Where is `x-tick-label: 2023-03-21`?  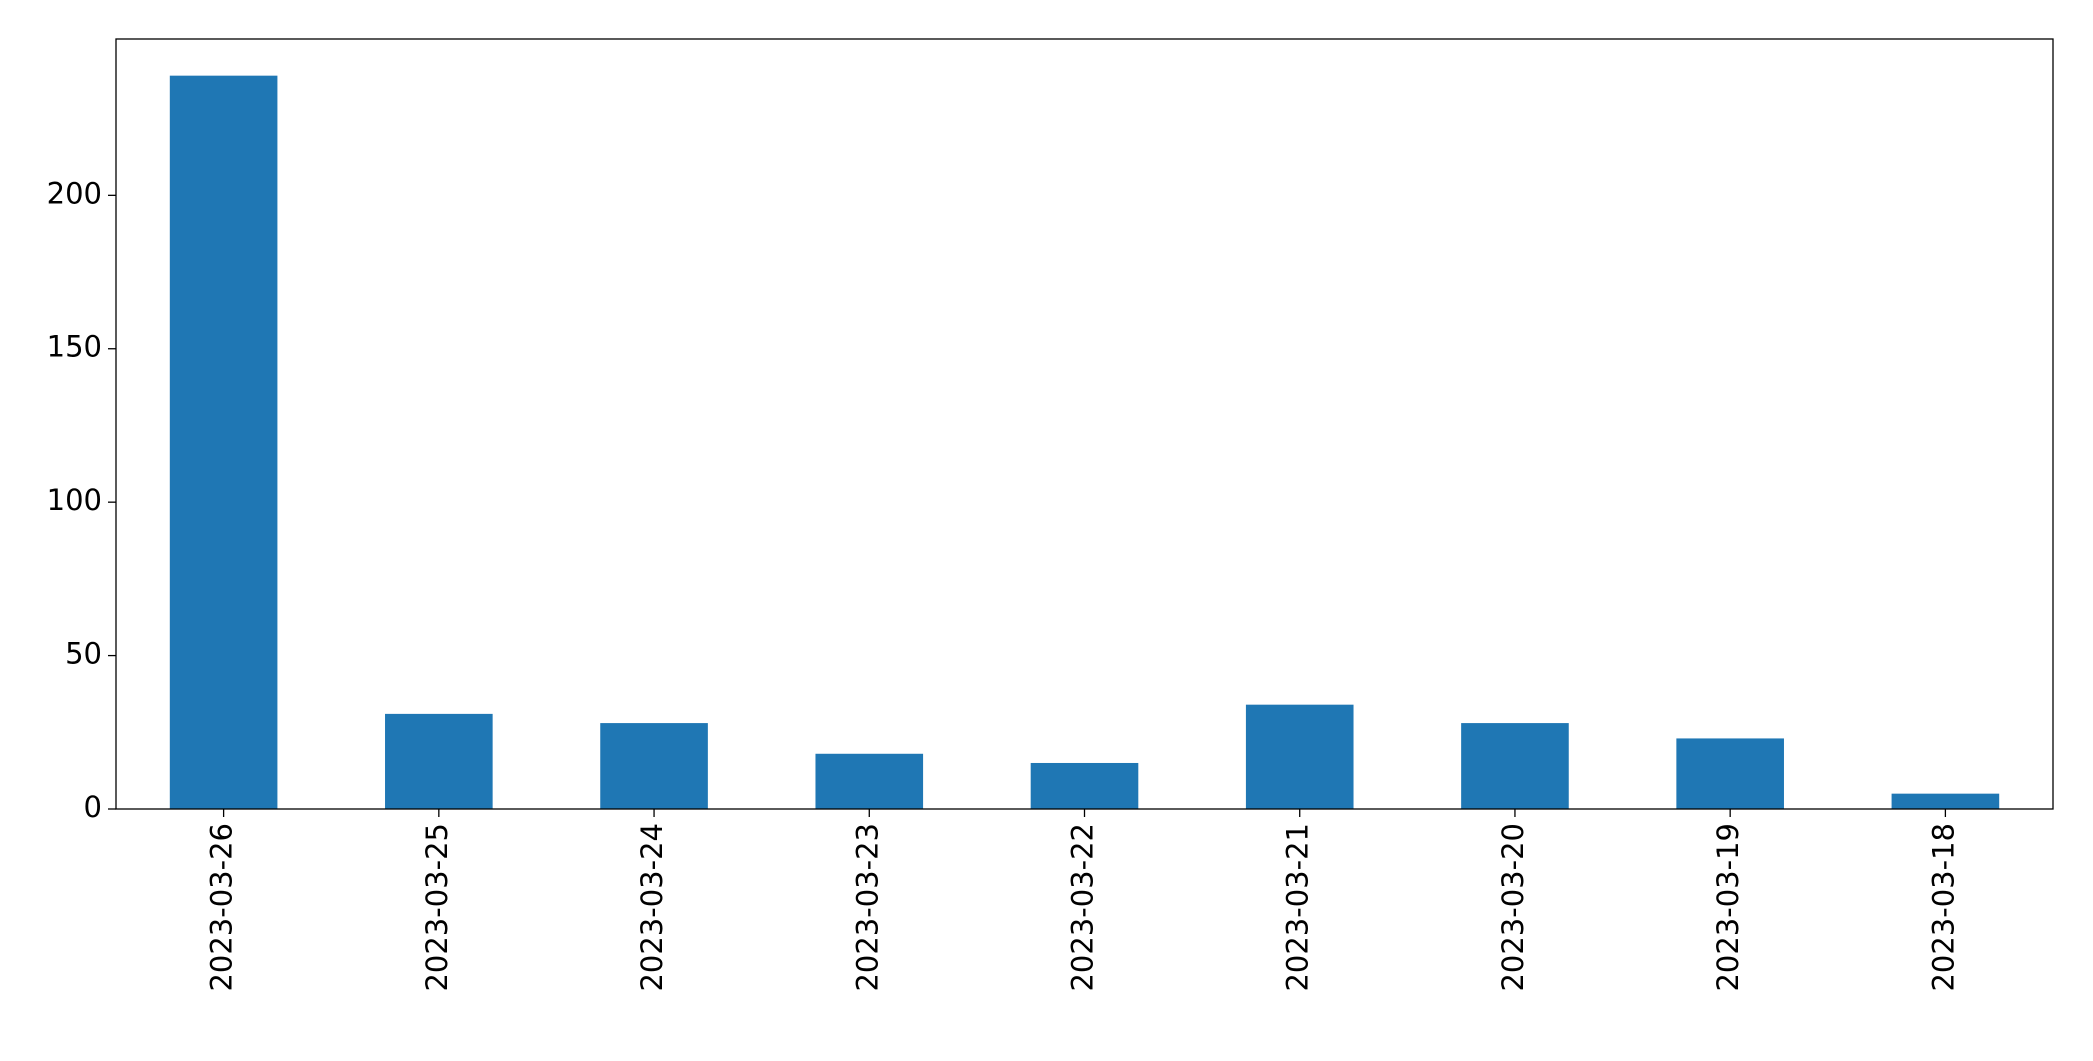 x-tick-label: 2023-03-21 is located at coordinates (1298, 907).